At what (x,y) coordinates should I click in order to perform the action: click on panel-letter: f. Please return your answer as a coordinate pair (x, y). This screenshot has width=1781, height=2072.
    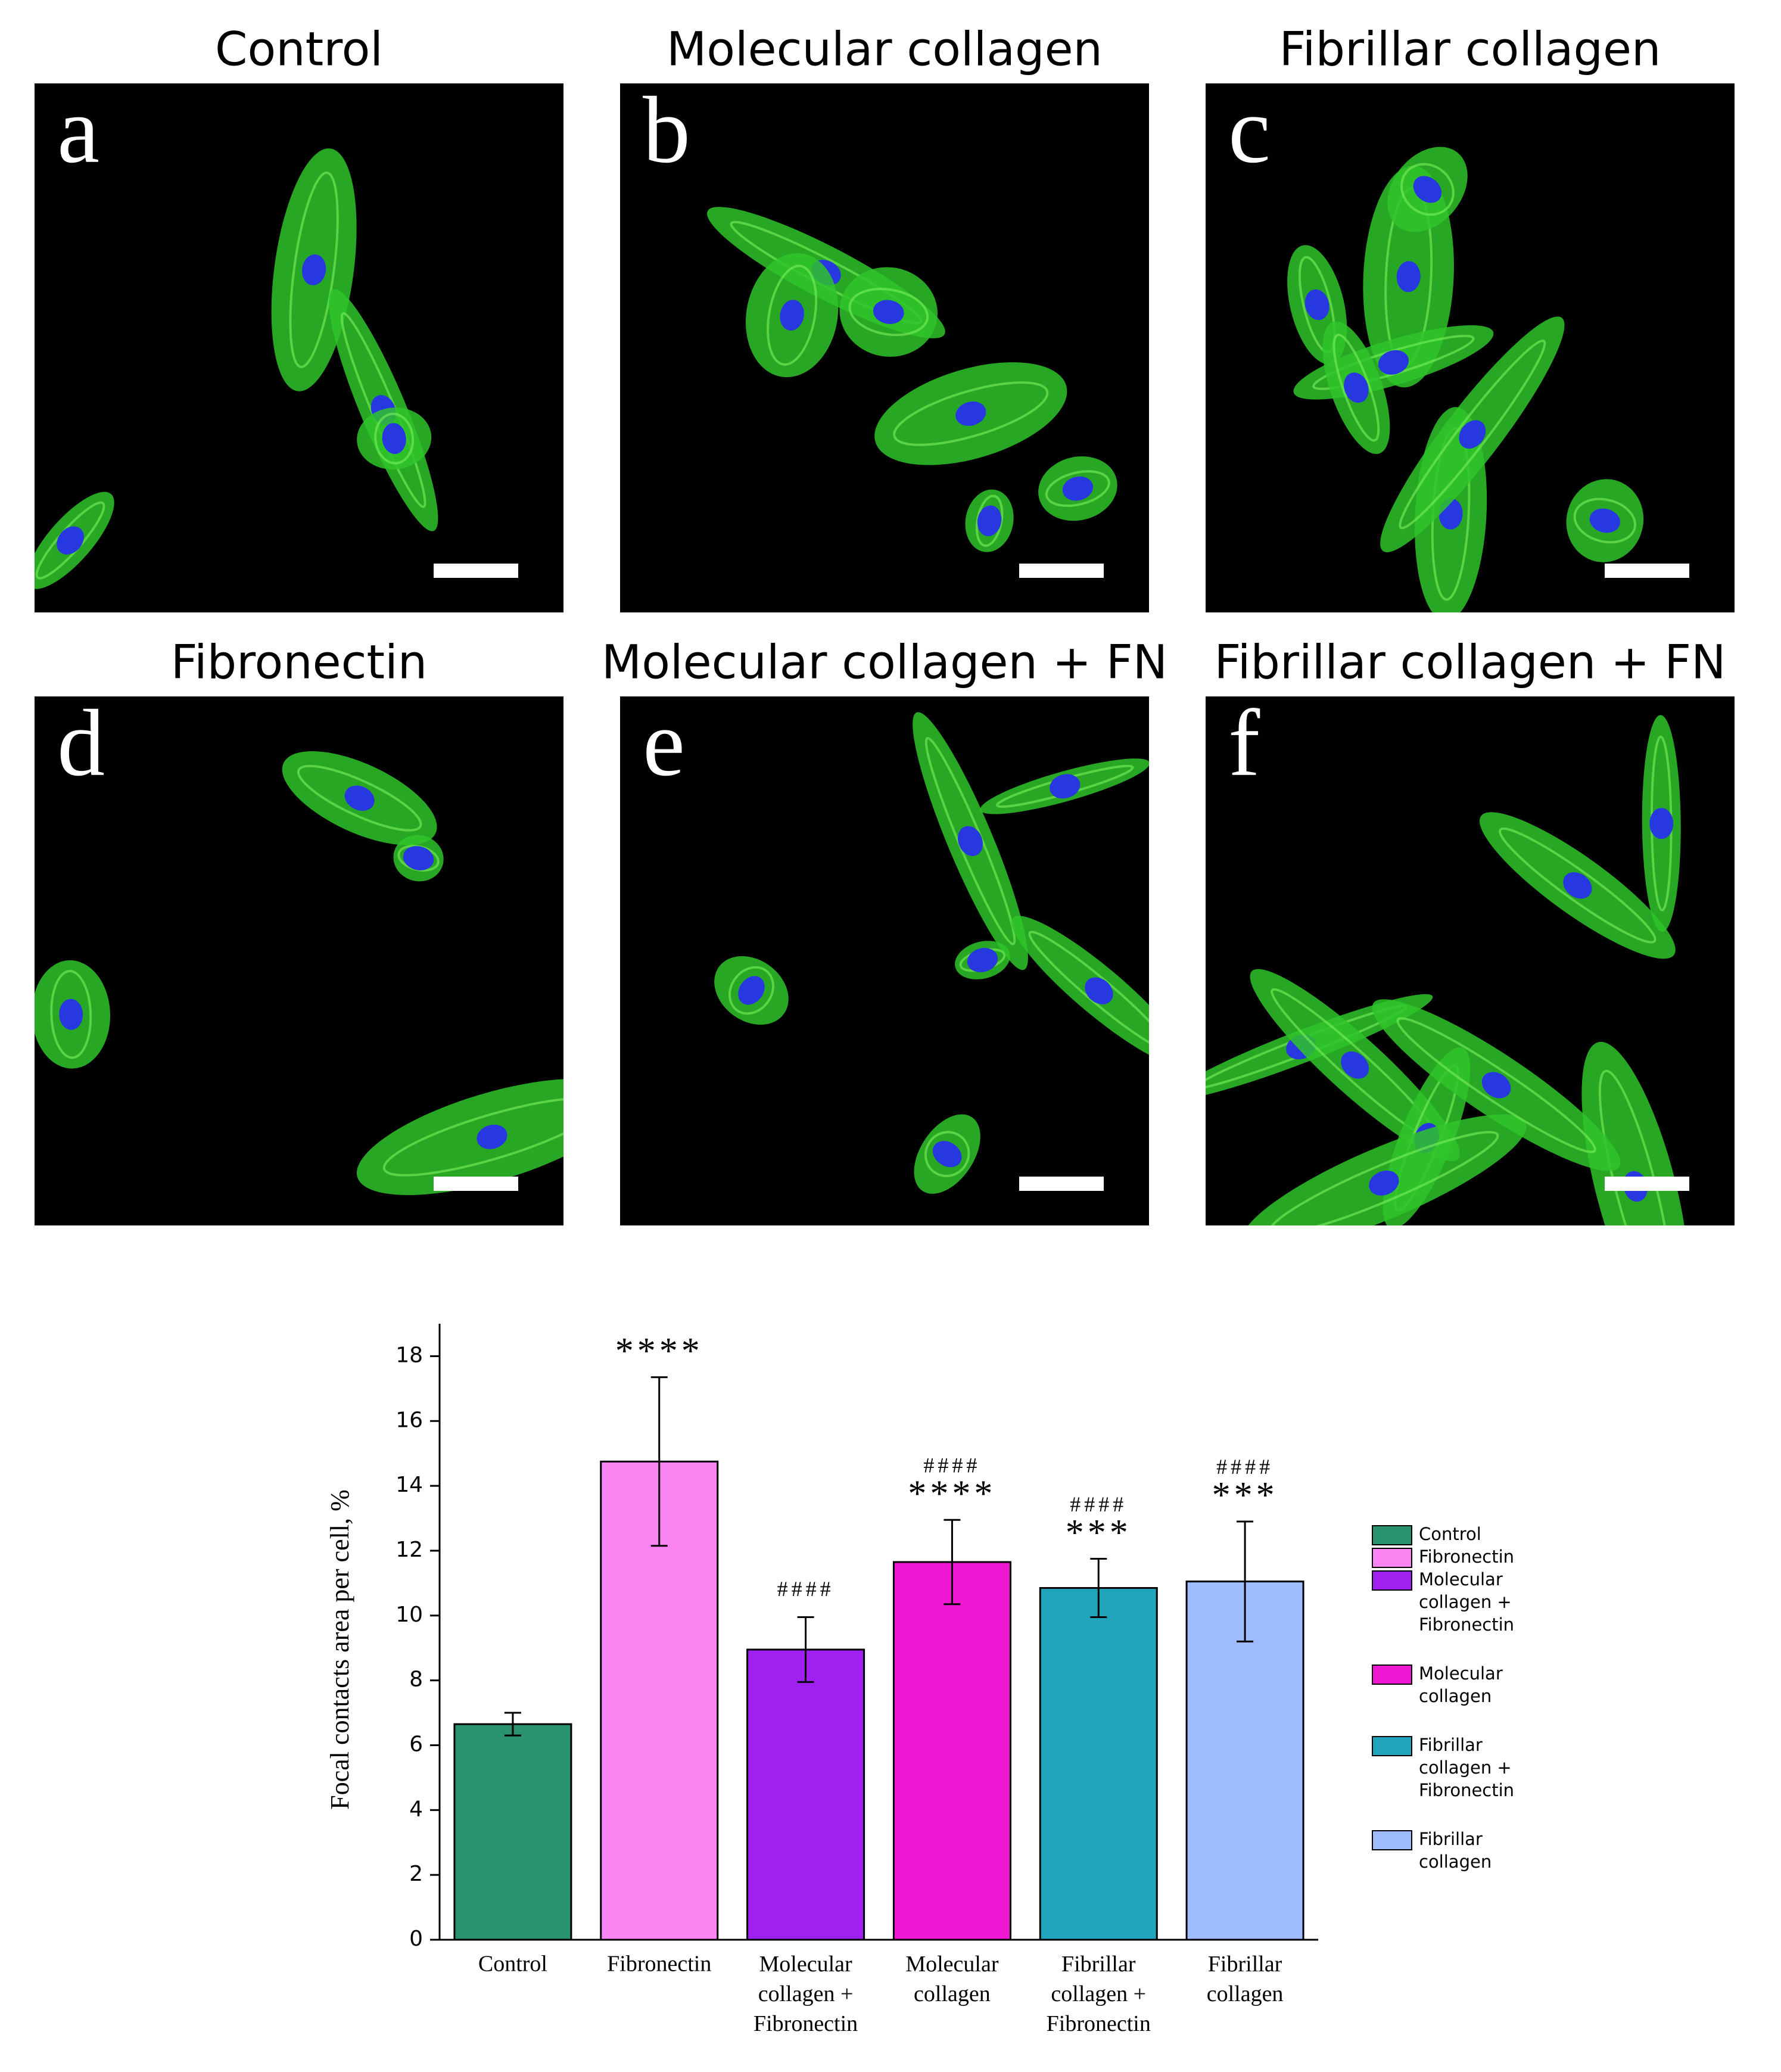
    Looking at the image, I should click on (1244, 743).